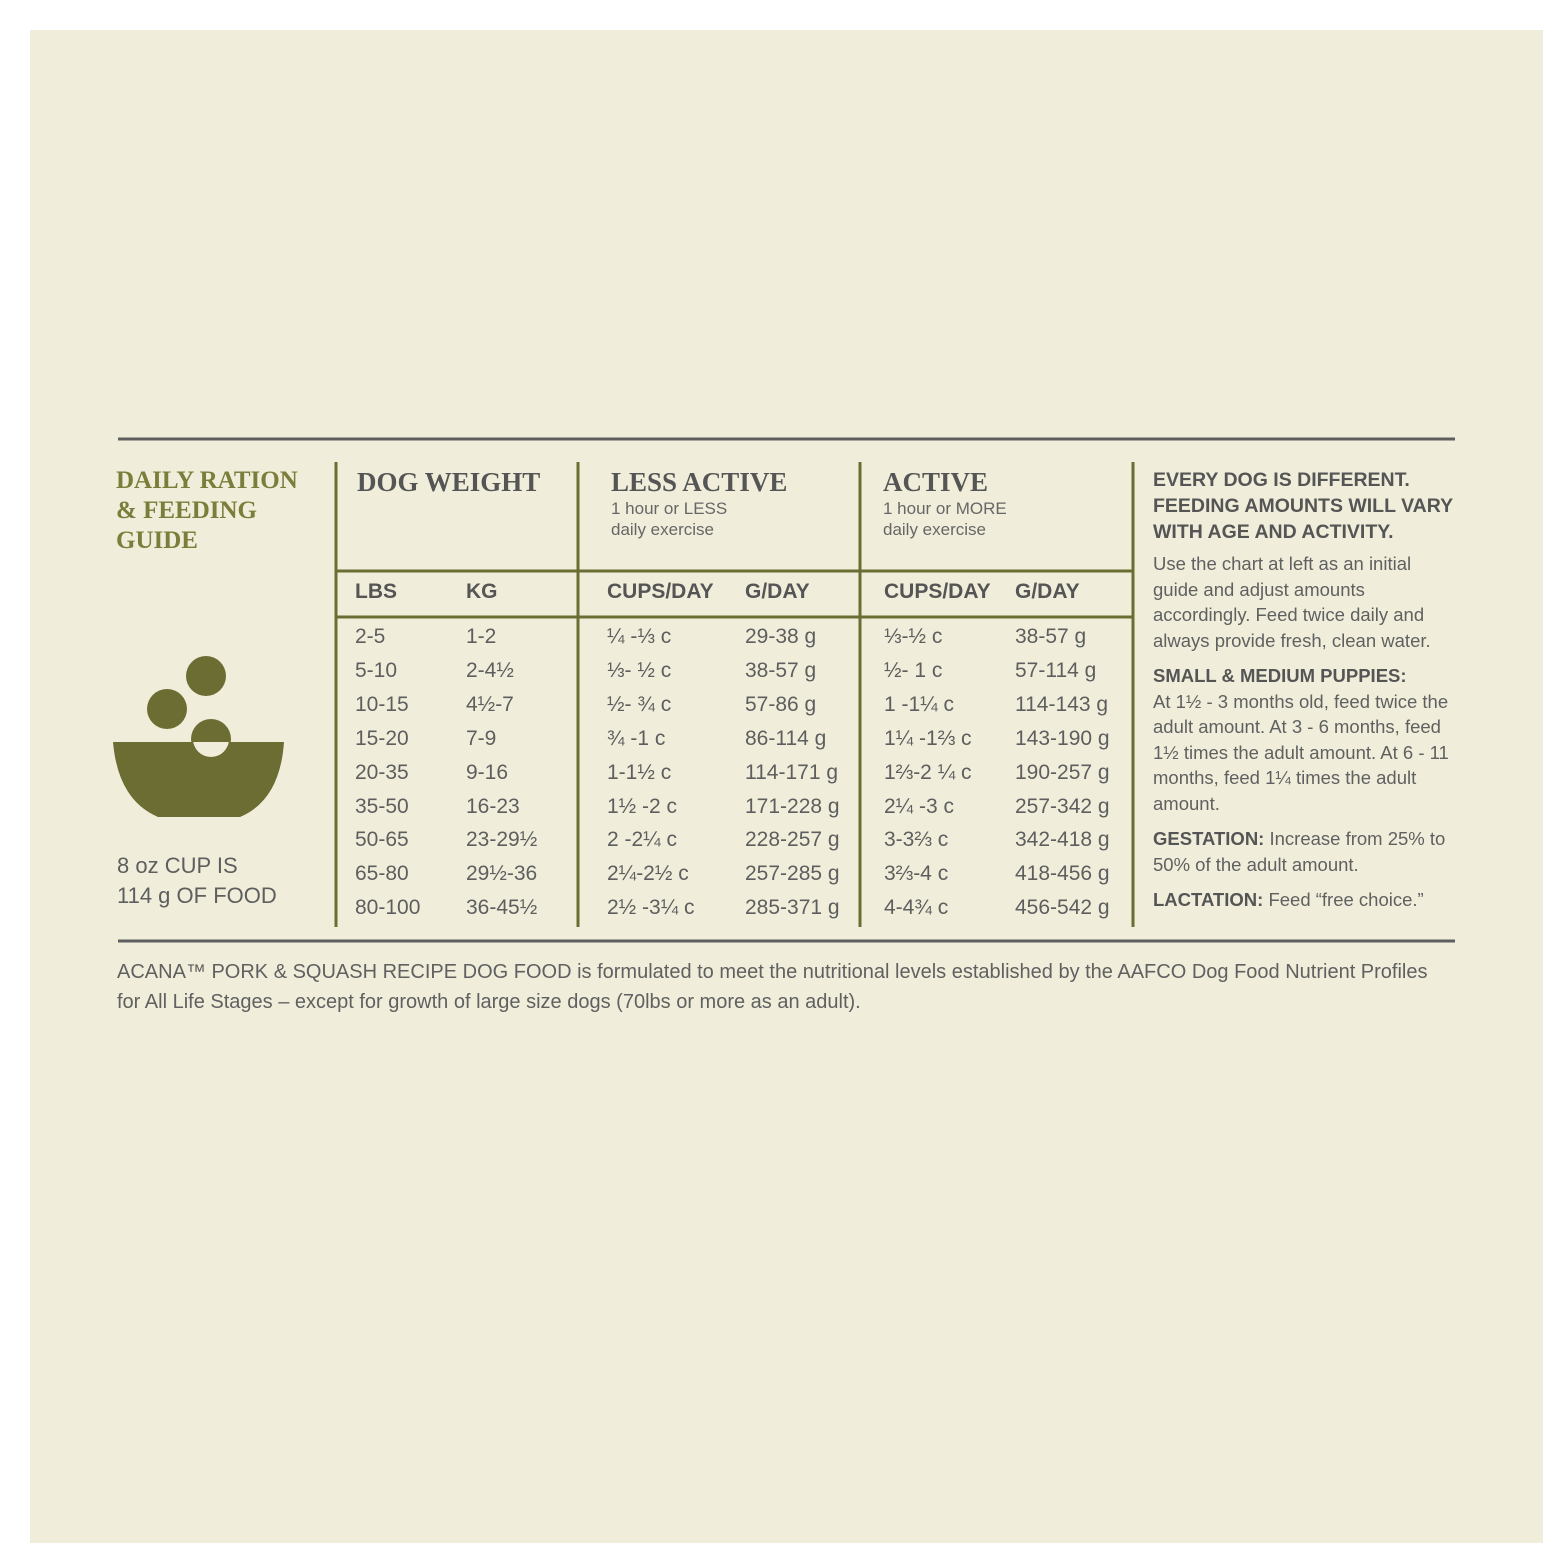 This screenshot has height=1563, width=1563. I want to click on cell: 2 -2¼ c, so click(642, 840).